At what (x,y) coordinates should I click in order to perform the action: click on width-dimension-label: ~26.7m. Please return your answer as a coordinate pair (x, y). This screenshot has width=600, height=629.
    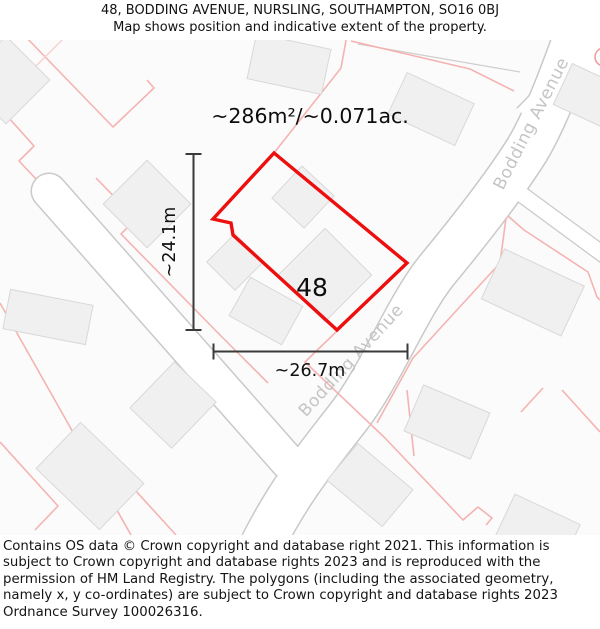
    Looking at the image, I should click on (310, 371).